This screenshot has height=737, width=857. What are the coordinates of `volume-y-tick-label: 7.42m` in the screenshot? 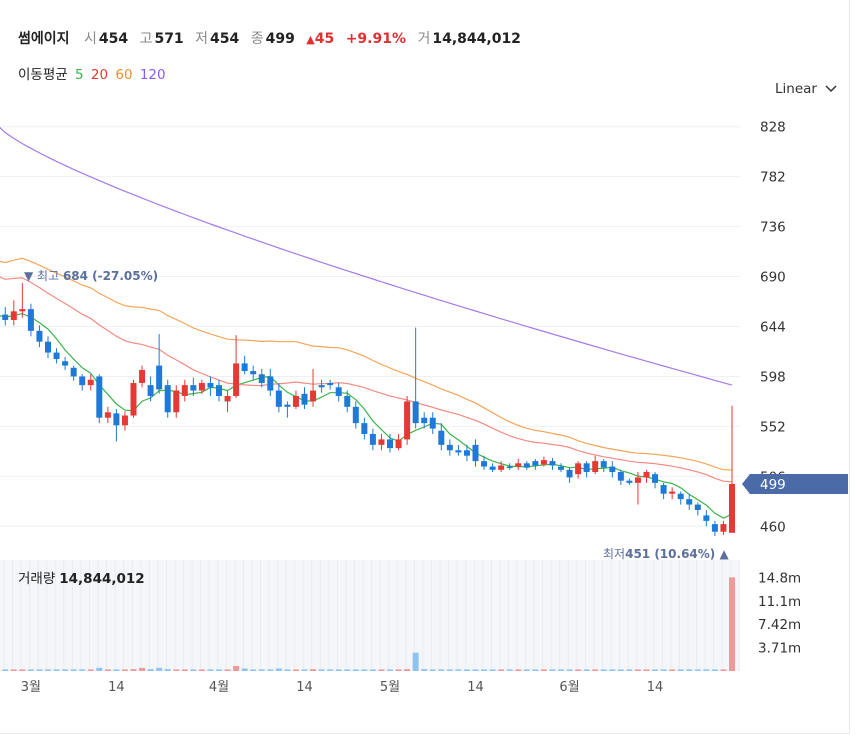 It's located at (779, 625).